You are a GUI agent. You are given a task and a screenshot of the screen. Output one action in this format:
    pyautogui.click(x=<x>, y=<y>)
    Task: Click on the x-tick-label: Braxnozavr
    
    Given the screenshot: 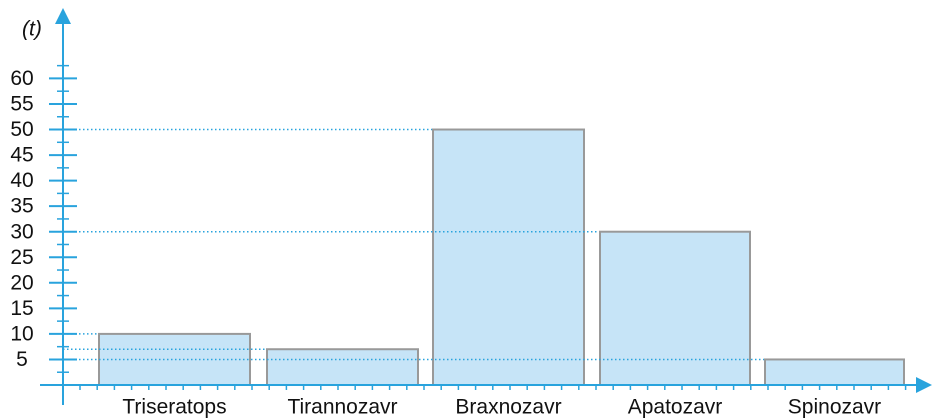 What is the action you would take?
    pyautogui.click(x=508, y=407)
    